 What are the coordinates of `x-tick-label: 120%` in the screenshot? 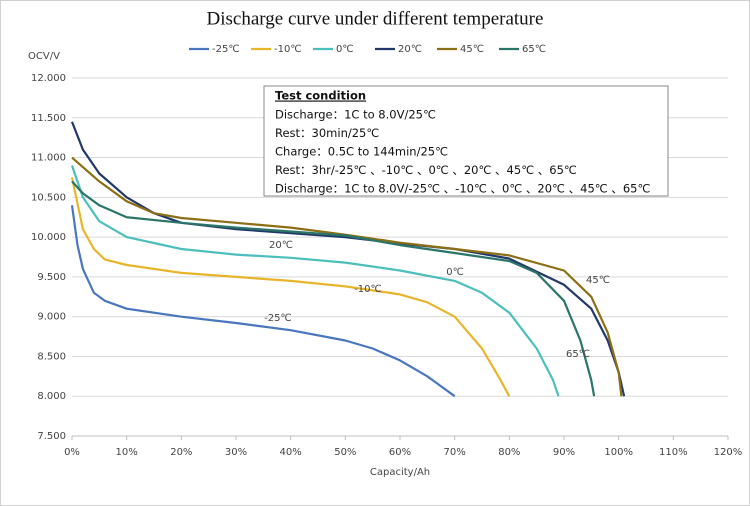 It's located at (728, 452).